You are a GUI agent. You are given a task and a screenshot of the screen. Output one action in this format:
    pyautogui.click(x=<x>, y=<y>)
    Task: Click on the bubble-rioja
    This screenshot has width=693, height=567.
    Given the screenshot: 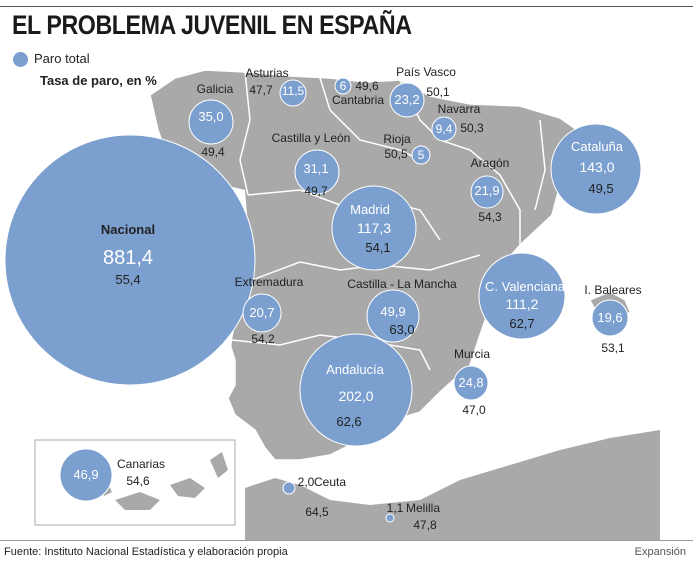 What is the action you would take?
    pyautogui.click(x=421, y=155)
    